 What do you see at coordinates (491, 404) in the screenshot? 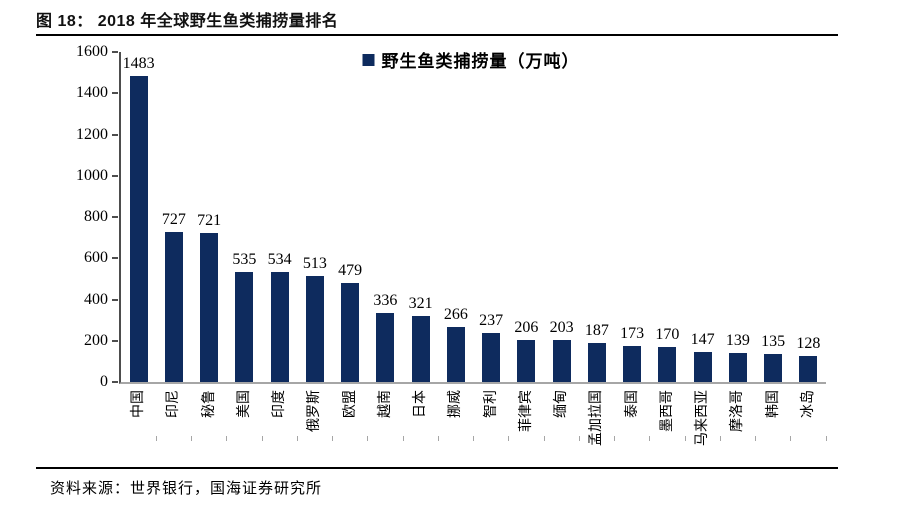
I see `x-axis-label: 智利` at bounding box center [491, 404].